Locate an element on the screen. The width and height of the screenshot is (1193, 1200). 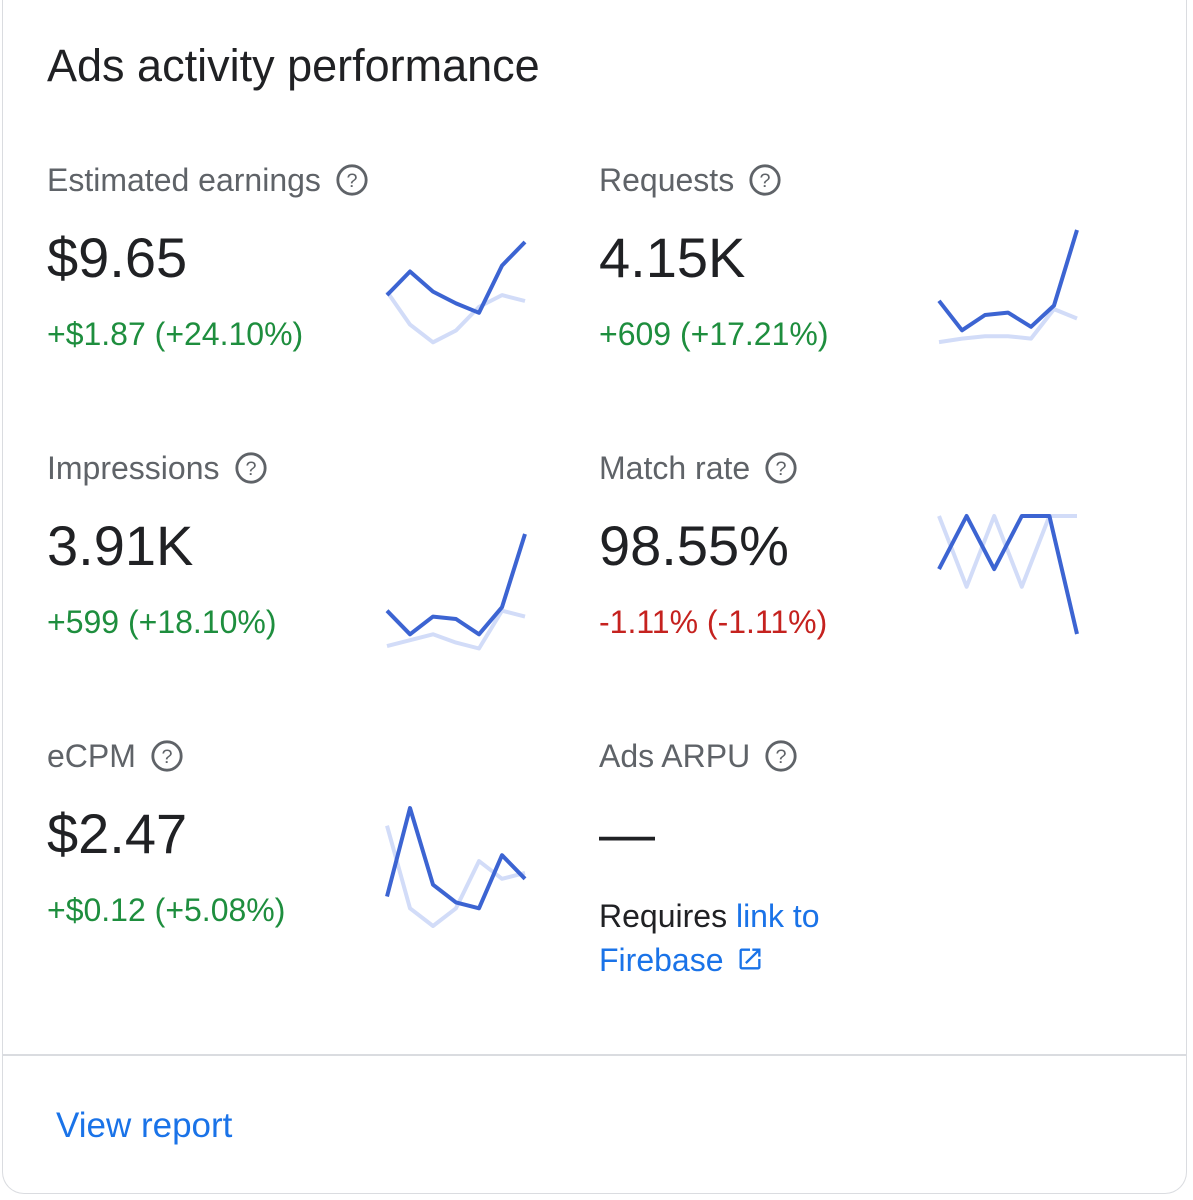
metric-match-rate: Match rate ? 98.55% -1.11% (-1.11%) is located at coordinates (859, 563).